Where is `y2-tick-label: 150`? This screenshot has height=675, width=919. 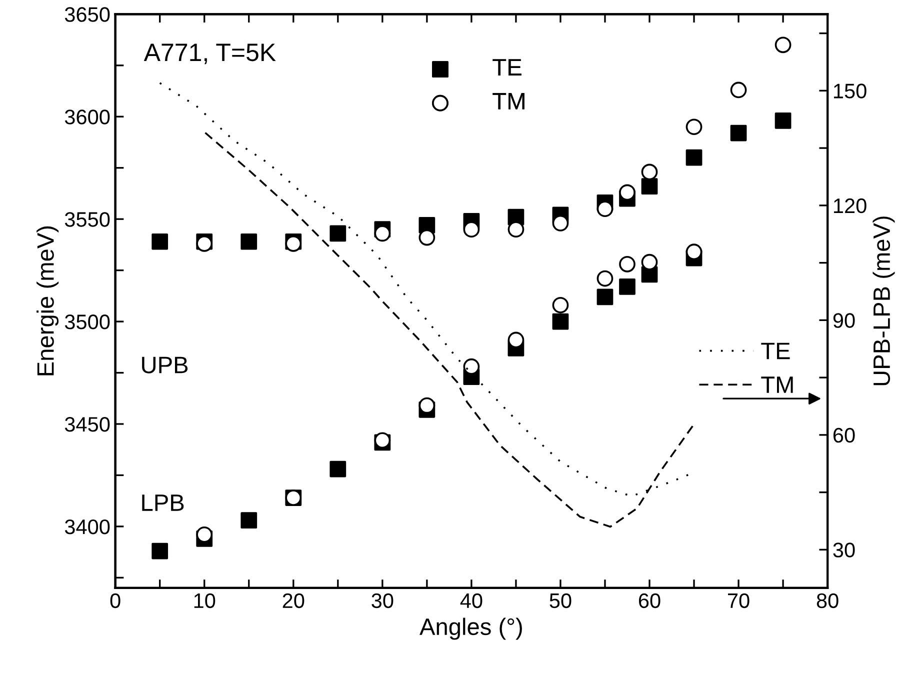
y2-tick-label: 150 is located at coordinates (850, 91).